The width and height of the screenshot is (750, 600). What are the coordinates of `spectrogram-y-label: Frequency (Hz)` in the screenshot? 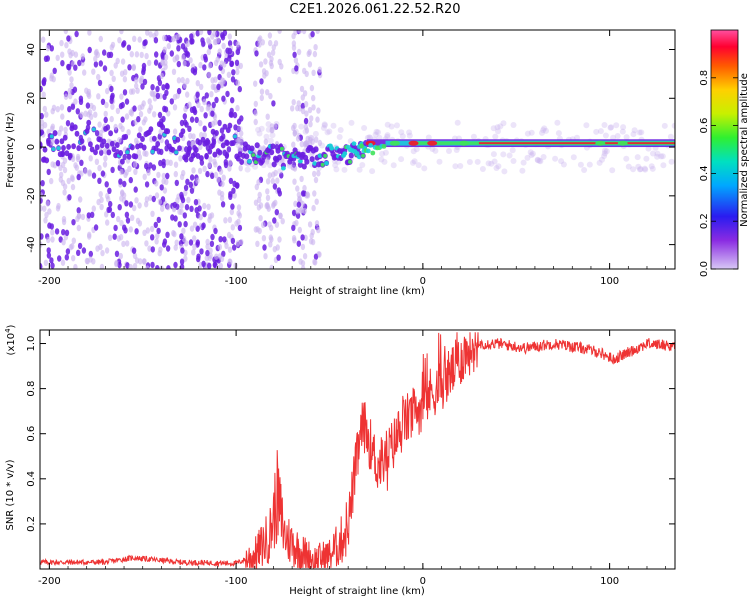 It's located at (10, 150).